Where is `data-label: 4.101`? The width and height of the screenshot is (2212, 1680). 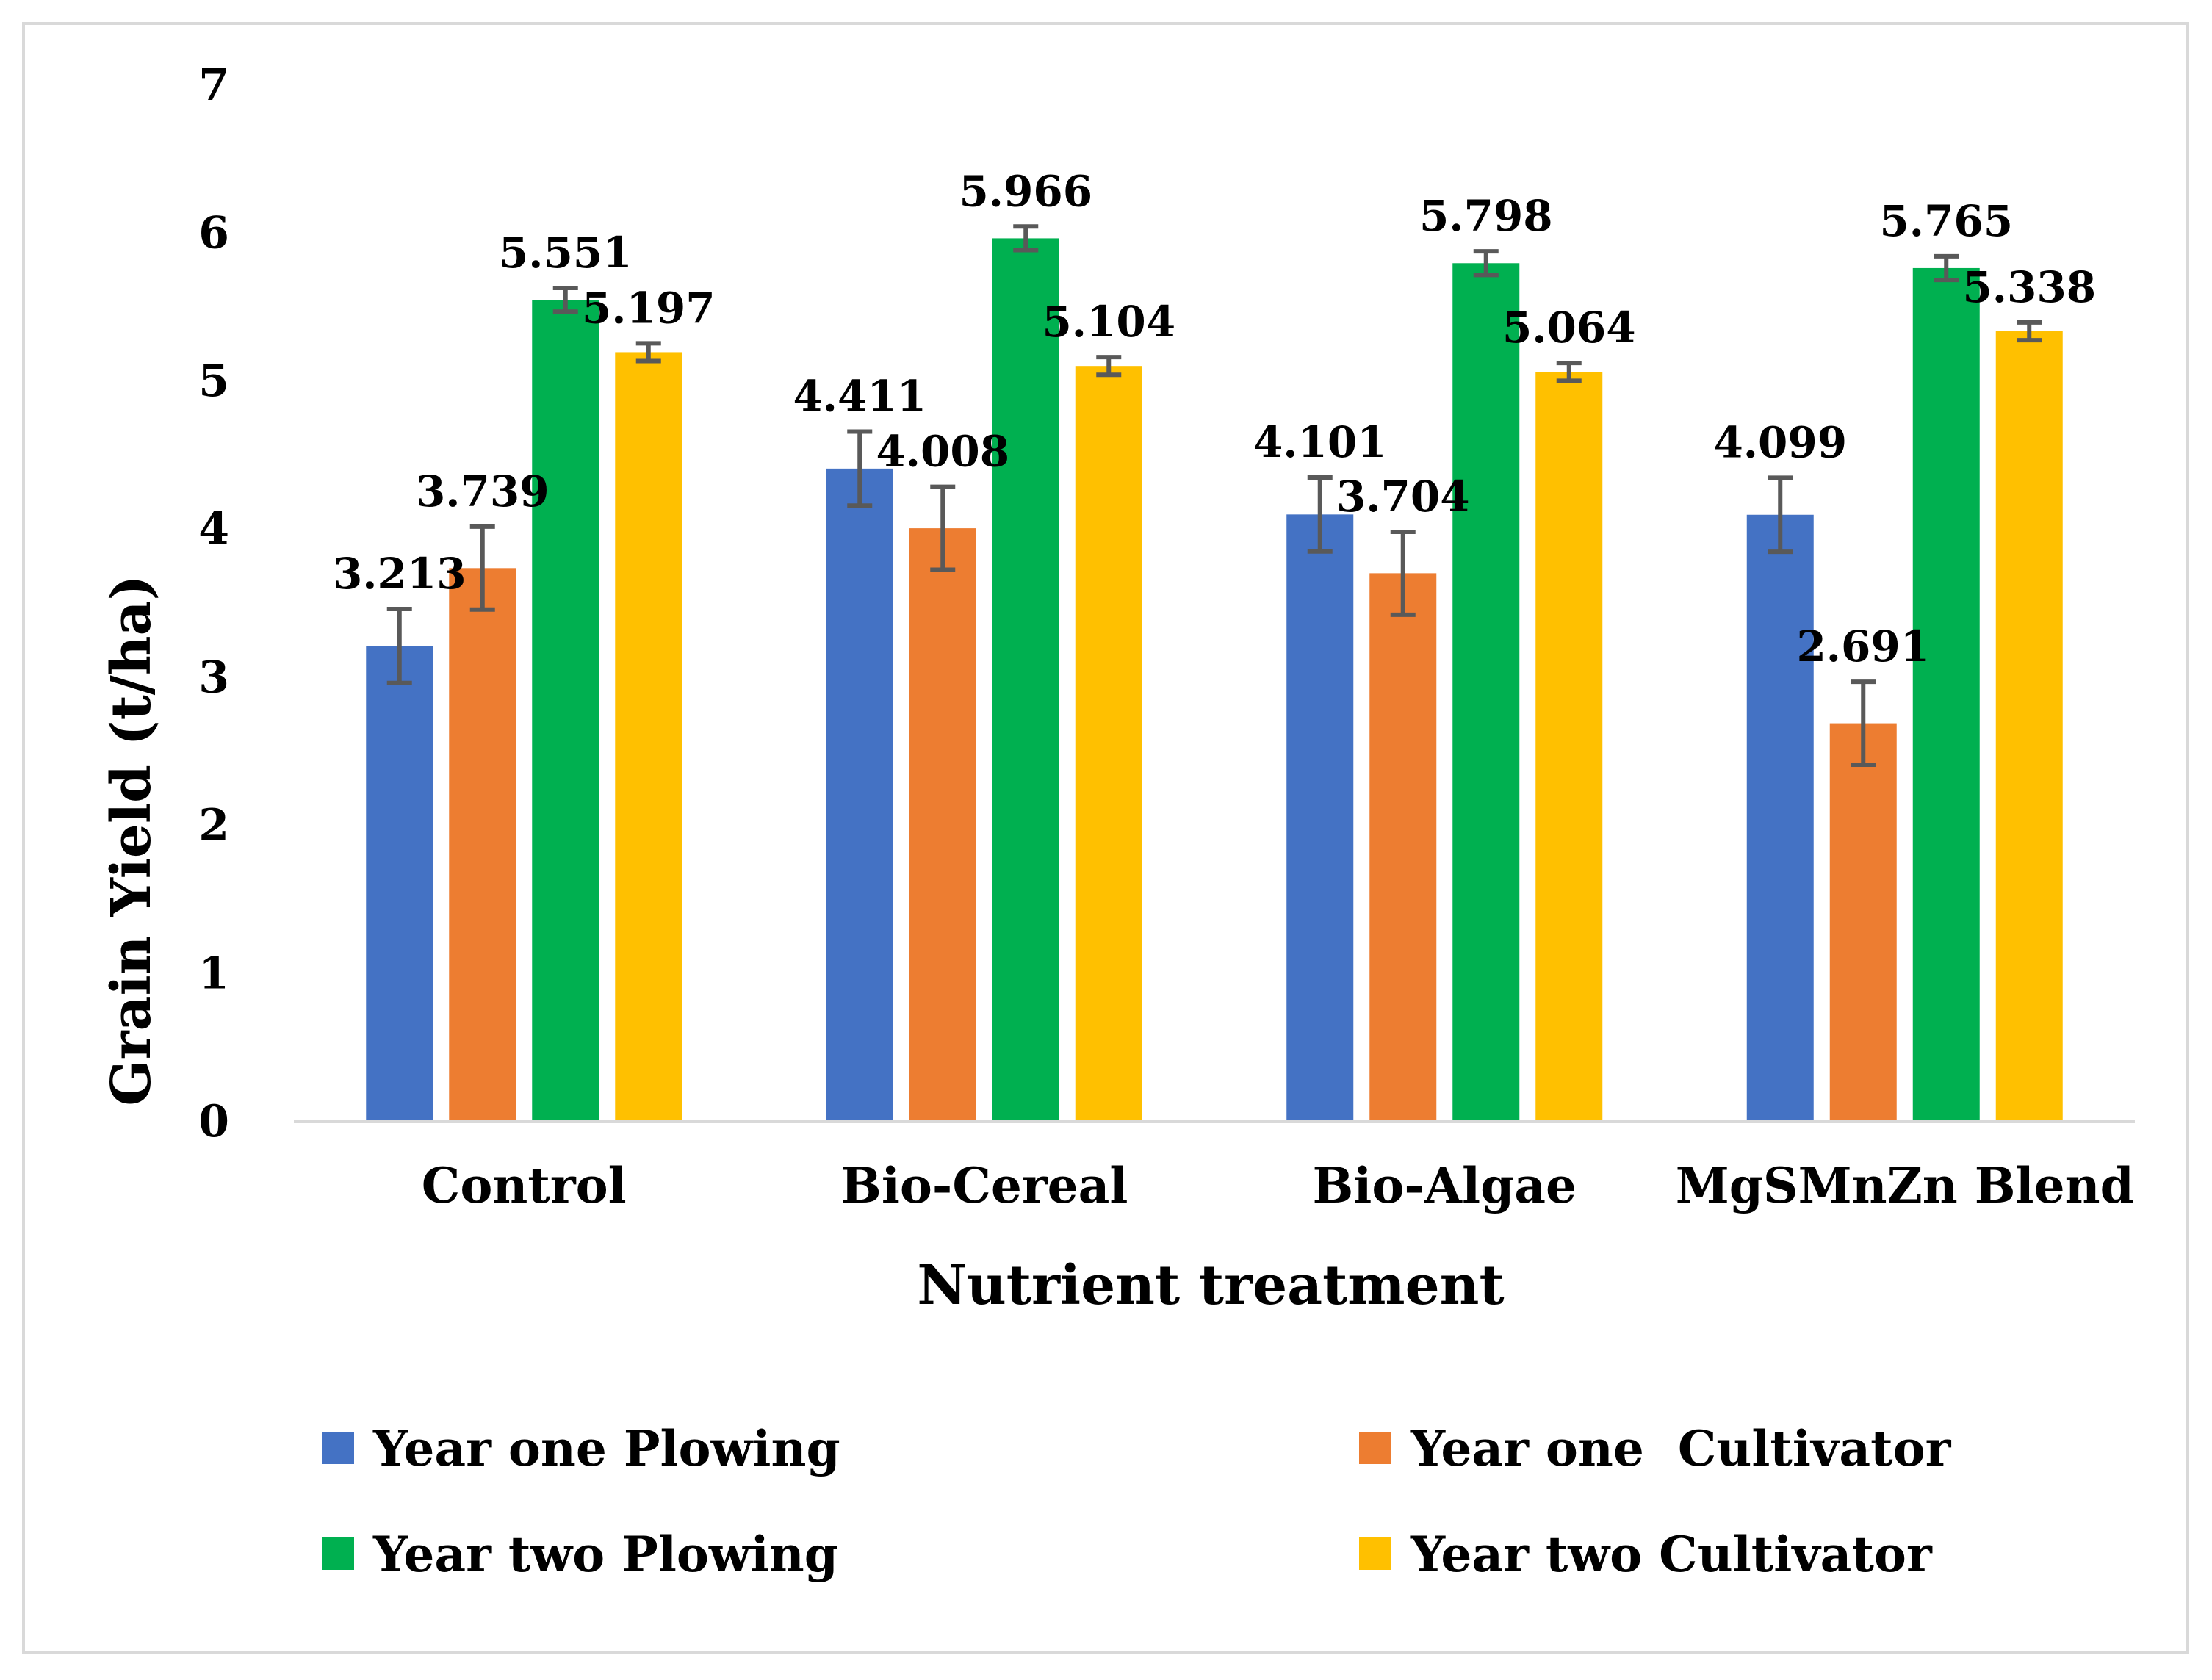 data-label: 4.101 is located at coordinates (1320, 442).